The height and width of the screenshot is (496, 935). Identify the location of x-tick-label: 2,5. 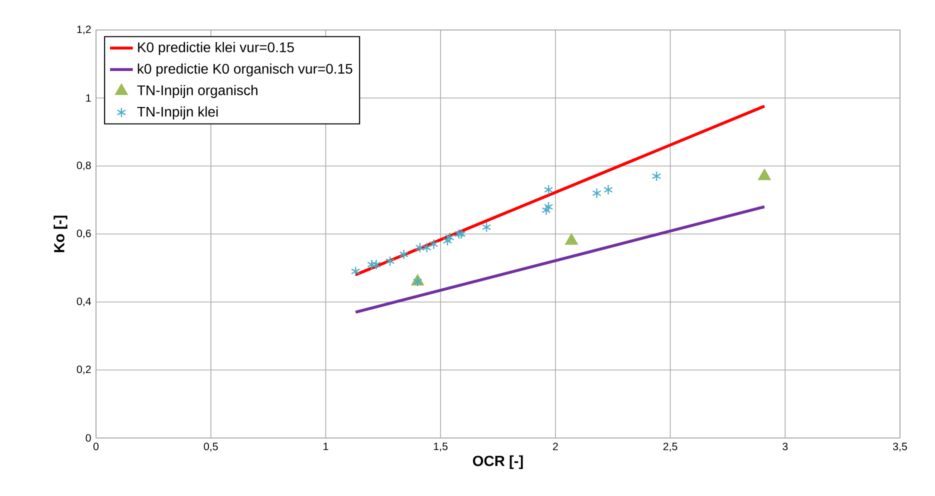
(670, 447).